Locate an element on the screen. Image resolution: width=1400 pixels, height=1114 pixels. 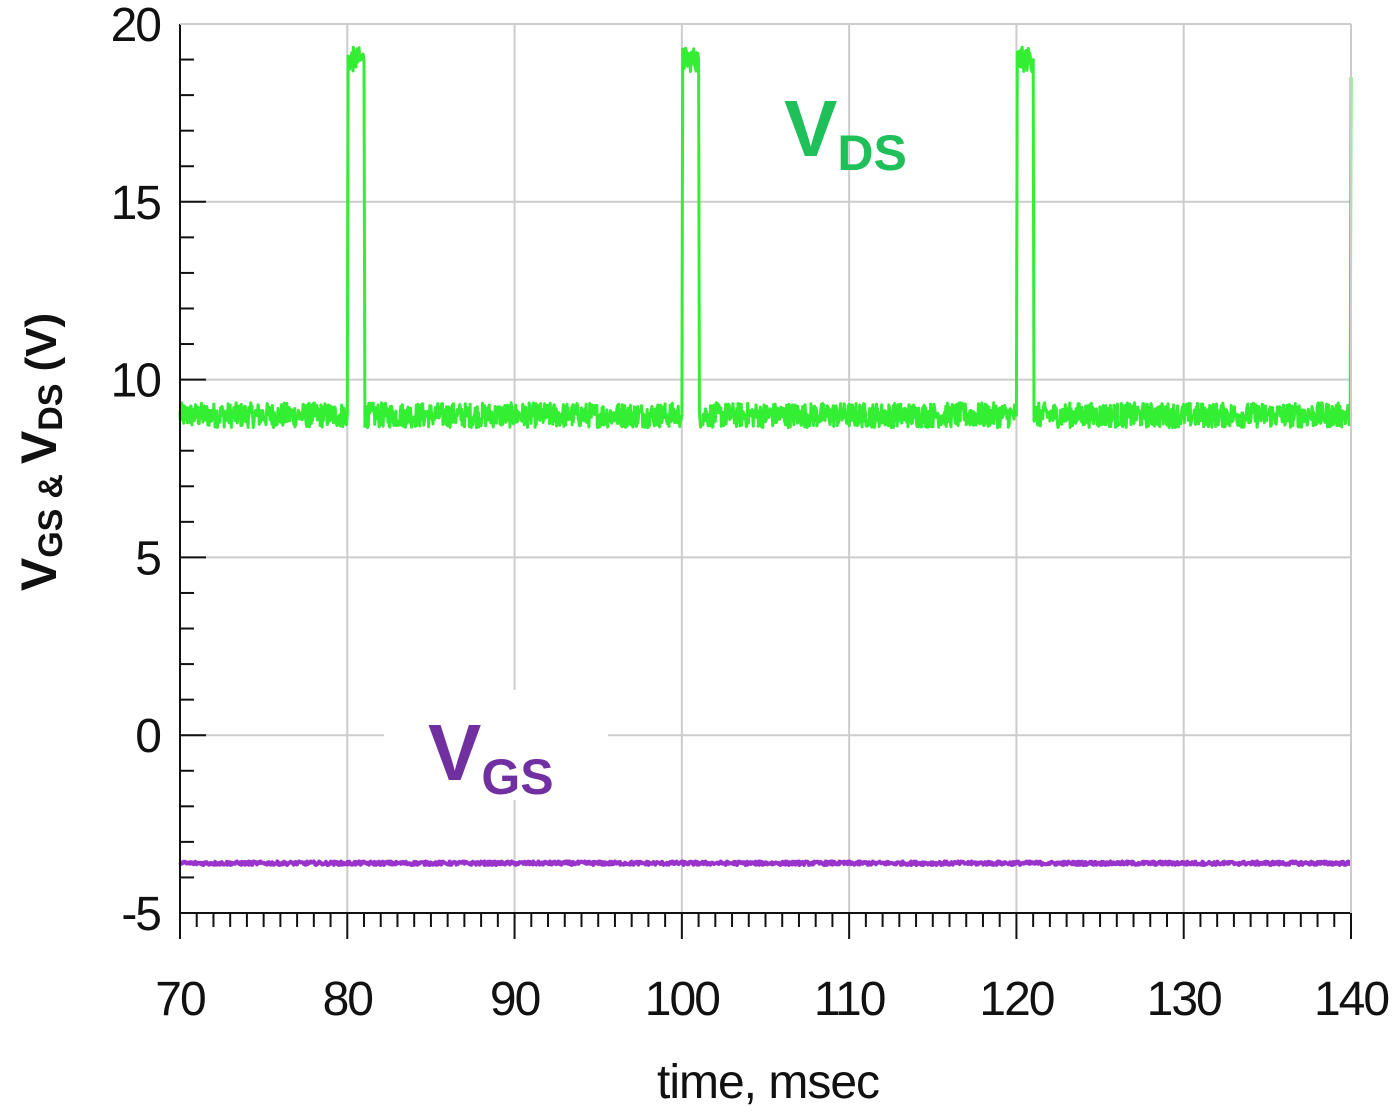
x-tick-label: 100 is located at coordinates (682, 999).